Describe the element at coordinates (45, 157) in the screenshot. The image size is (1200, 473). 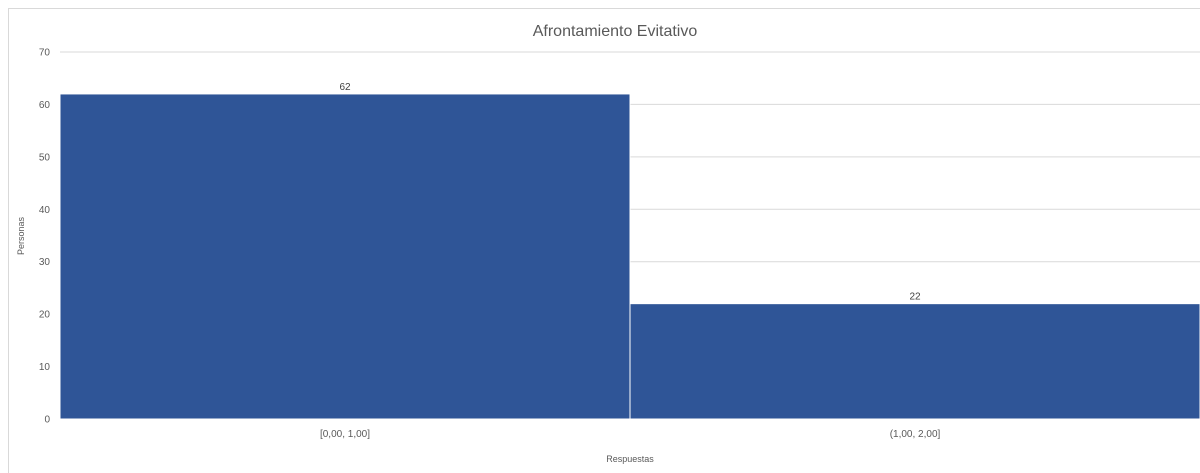
I see `y-tick-label: 50` at that location.